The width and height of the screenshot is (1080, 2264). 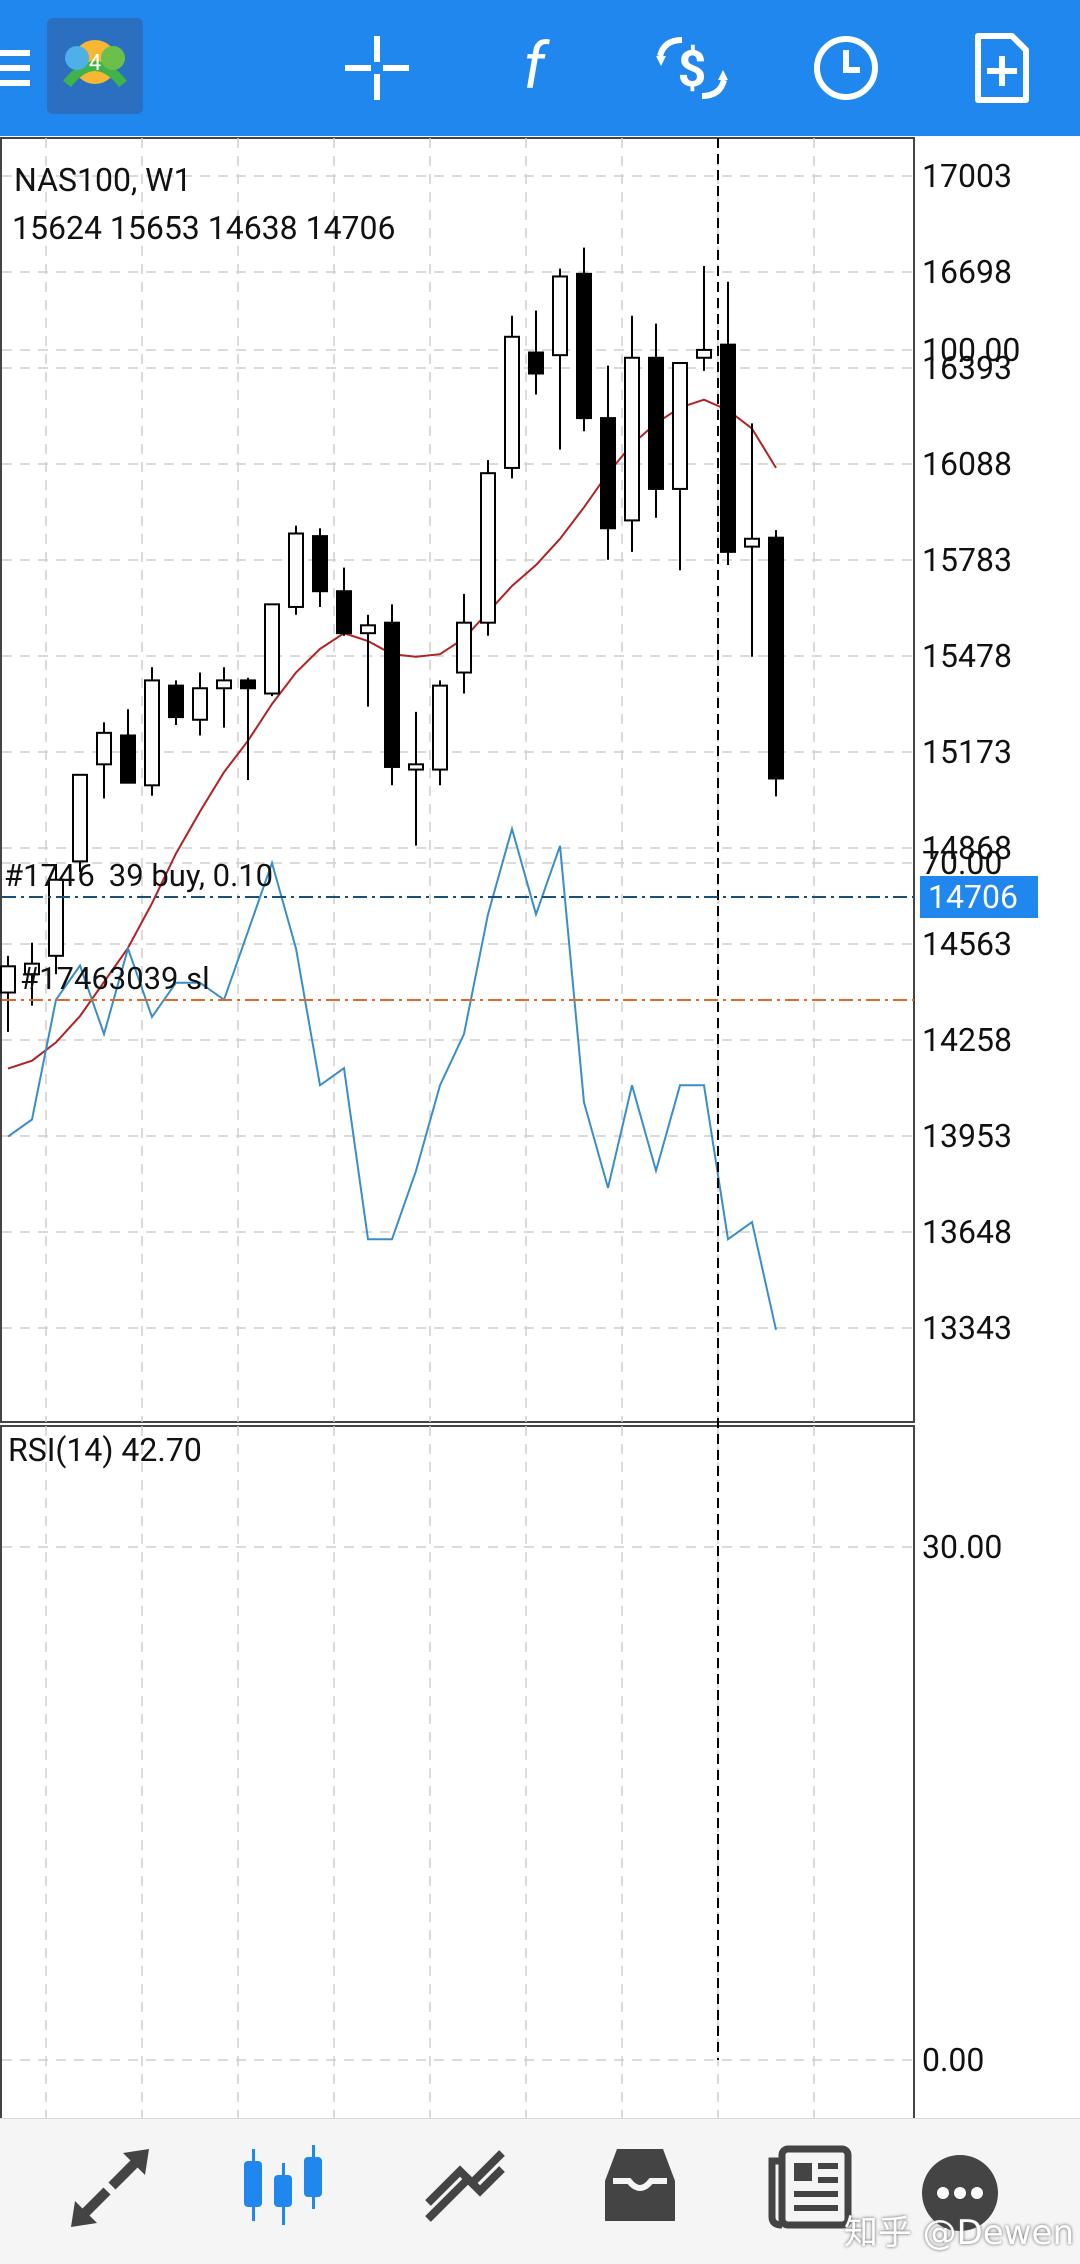 I want to click on svg-text: 4, so click(x=95, y=63).